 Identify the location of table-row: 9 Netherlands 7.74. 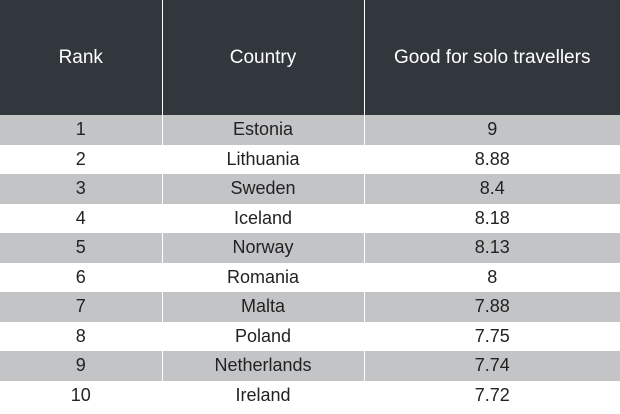
(310, 366).